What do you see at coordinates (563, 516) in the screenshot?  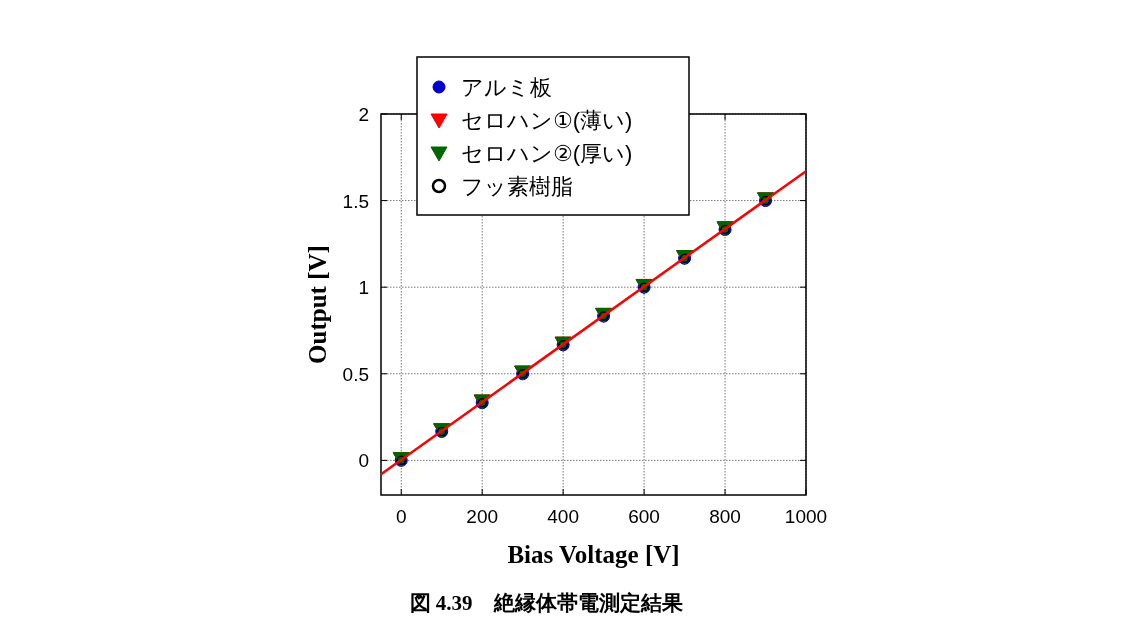 I see `x-tick-label: 400` at bounding box center [563, 516].